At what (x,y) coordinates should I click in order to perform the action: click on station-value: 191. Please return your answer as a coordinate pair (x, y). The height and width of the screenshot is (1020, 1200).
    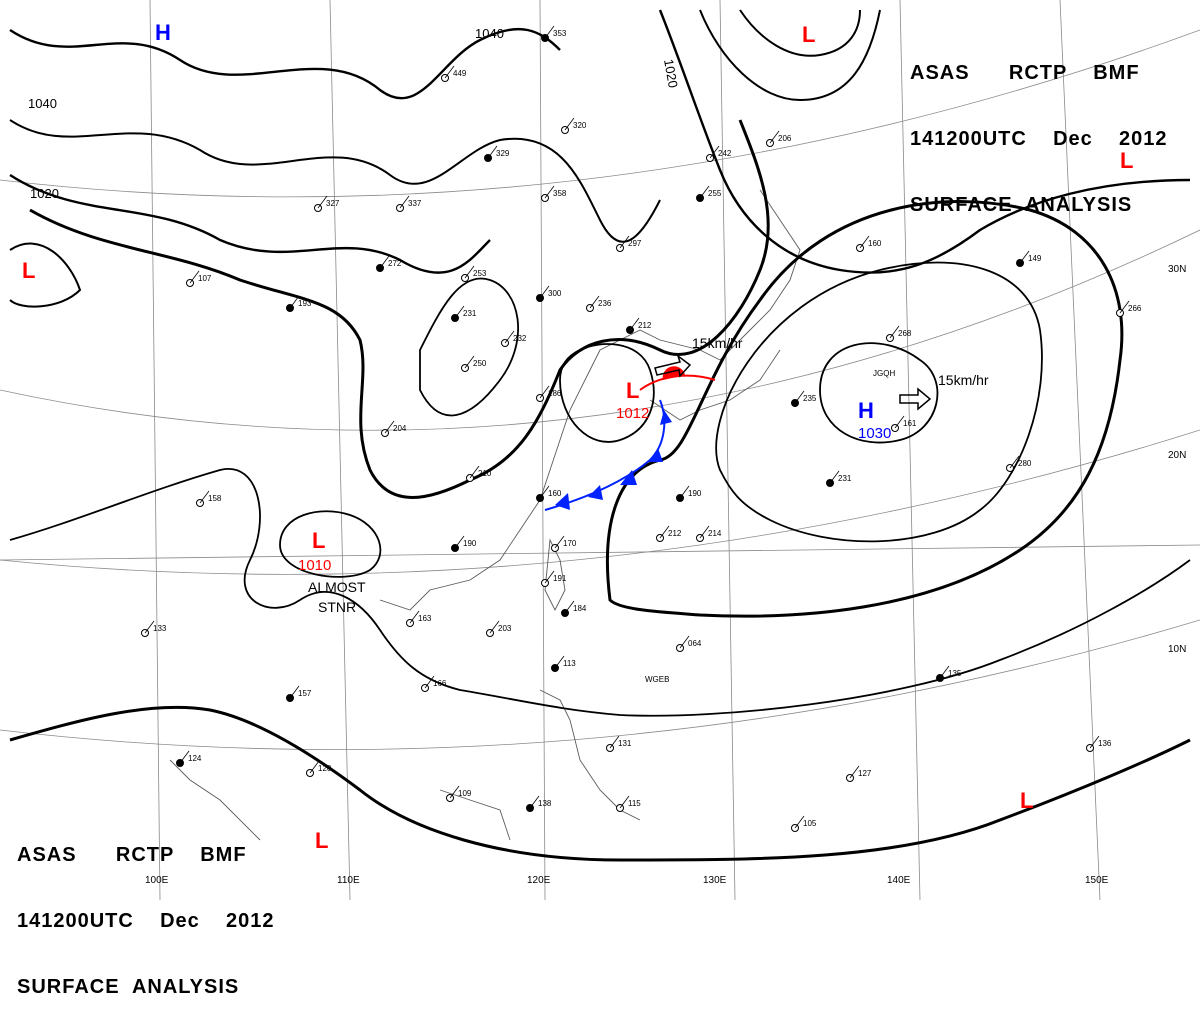
    Looking at the image, I should click on (560, 578).